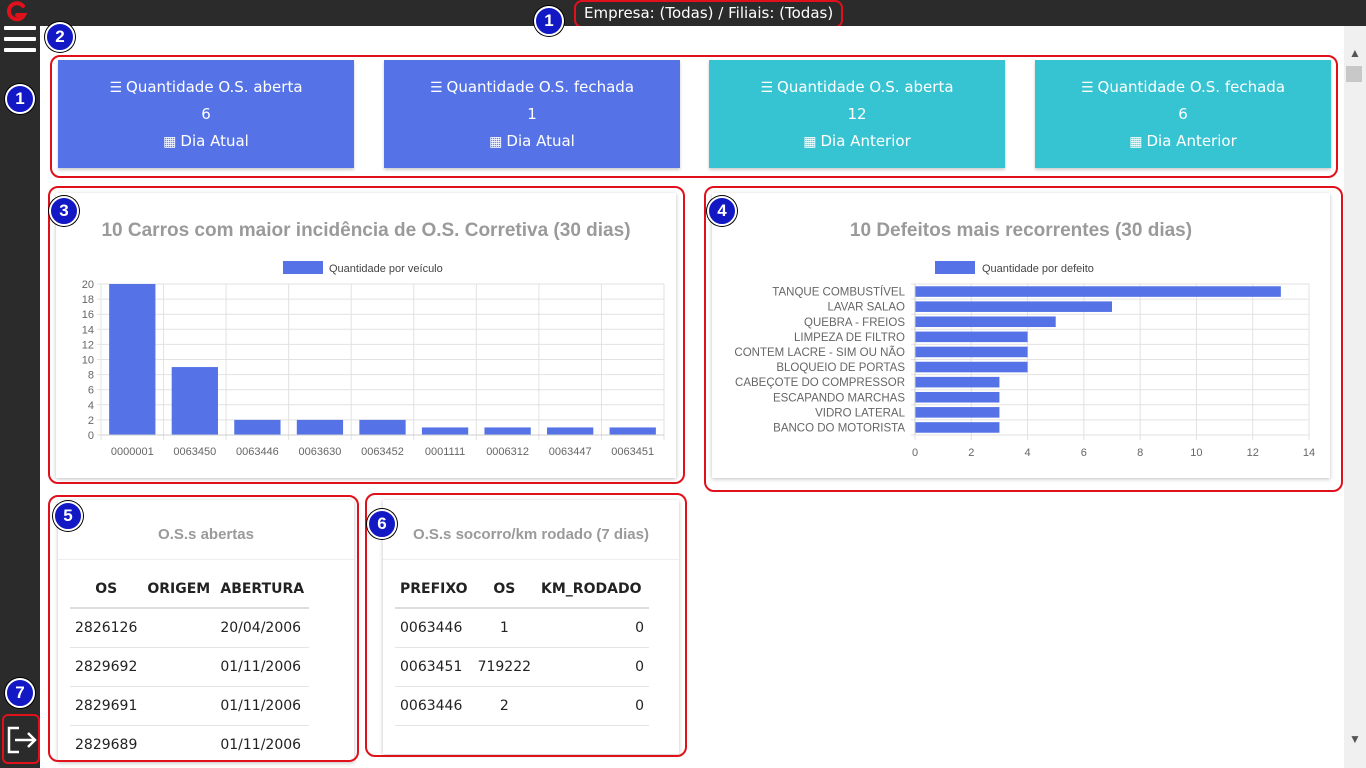  I want to click on x-tick-label: 0063447, so click(570, 452).